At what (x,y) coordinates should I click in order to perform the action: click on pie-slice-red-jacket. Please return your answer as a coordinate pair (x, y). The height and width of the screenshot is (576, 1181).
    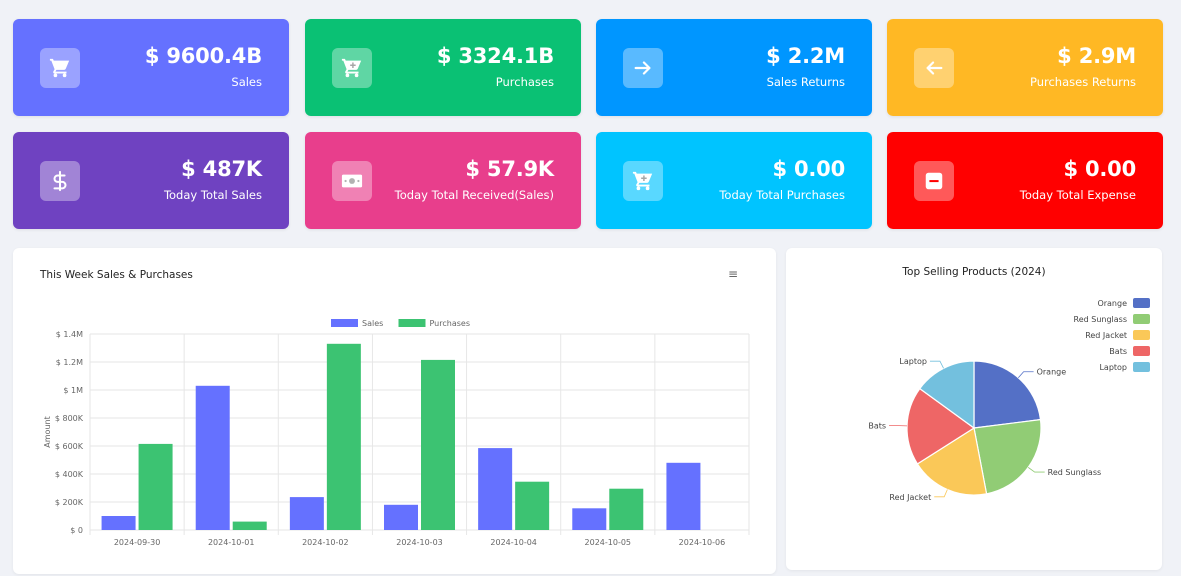
    Looking at the image, I should click on (952, 461).